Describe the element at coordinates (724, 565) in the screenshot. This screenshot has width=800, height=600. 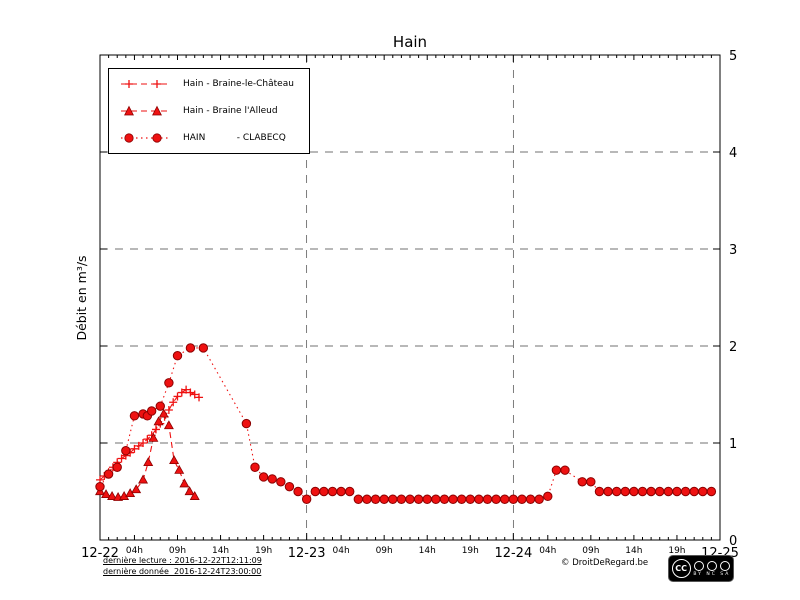
I see `cc-sa-icon` at that location.